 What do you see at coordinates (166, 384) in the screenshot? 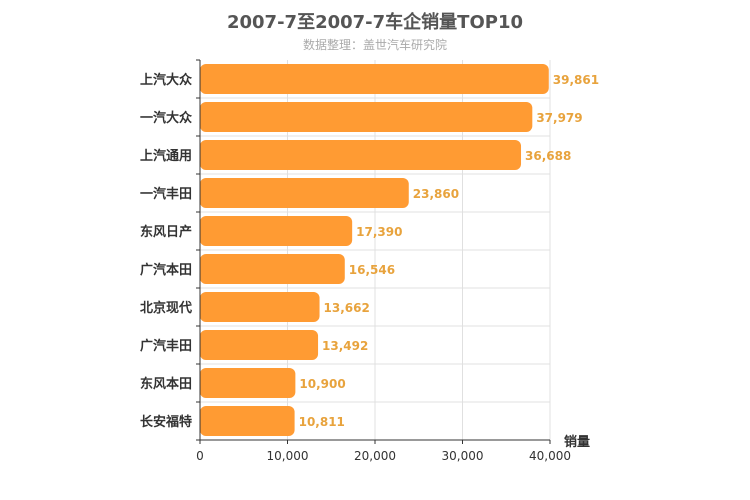
I see `category-label-8: 东风本田` at bounding box center [166, 384].